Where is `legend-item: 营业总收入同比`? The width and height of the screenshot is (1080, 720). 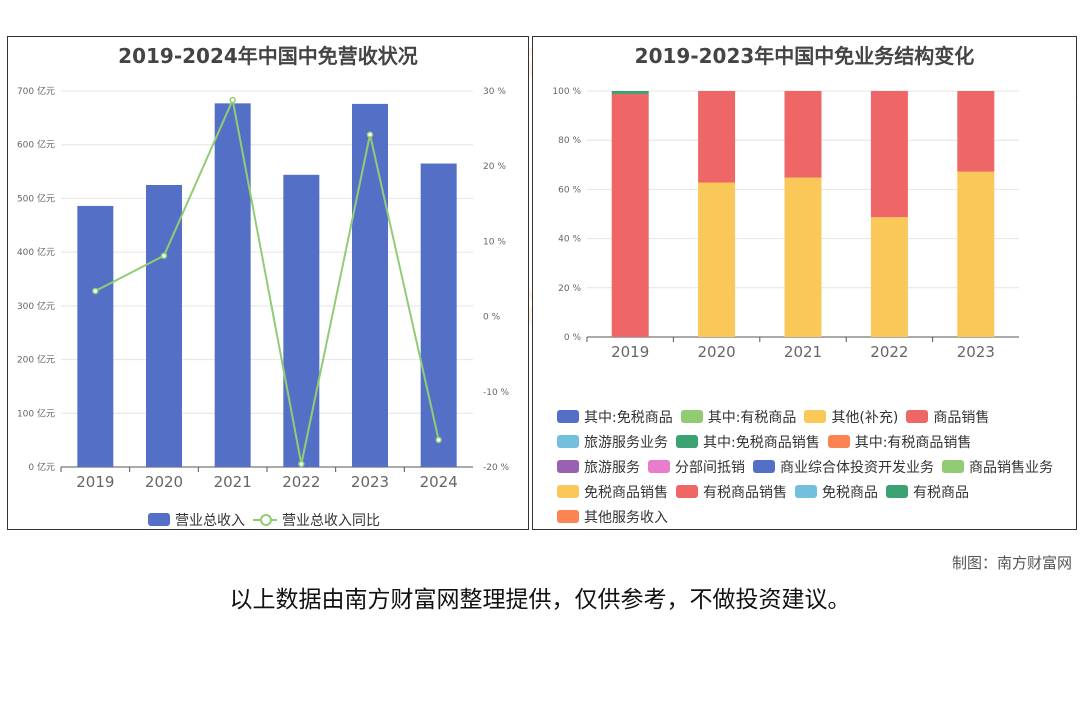
legend-item: 营业总收入同比 is located at coordinates (316, 519).